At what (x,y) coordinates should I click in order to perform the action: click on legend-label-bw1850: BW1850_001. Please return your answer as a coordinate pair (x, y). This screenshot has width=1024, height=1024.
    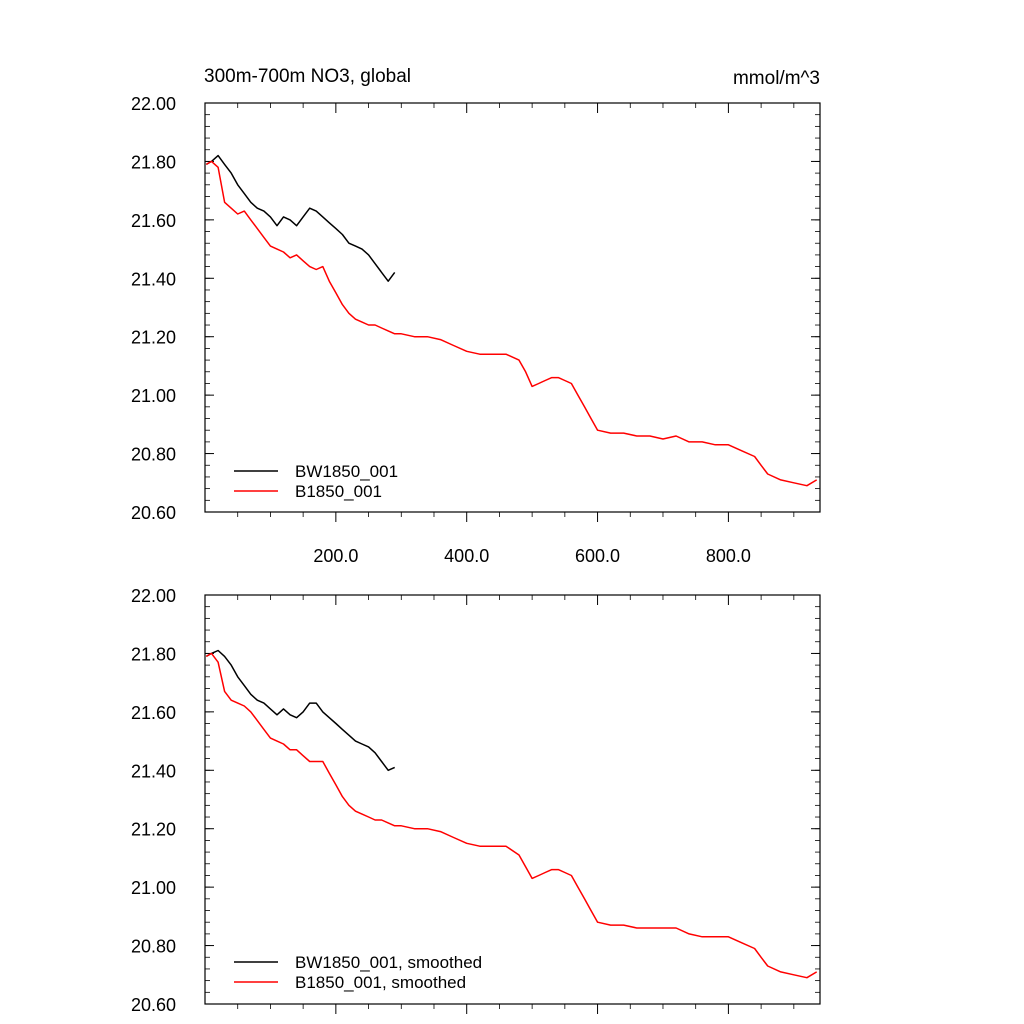
    Looking at the image, I should click on (346, 471).